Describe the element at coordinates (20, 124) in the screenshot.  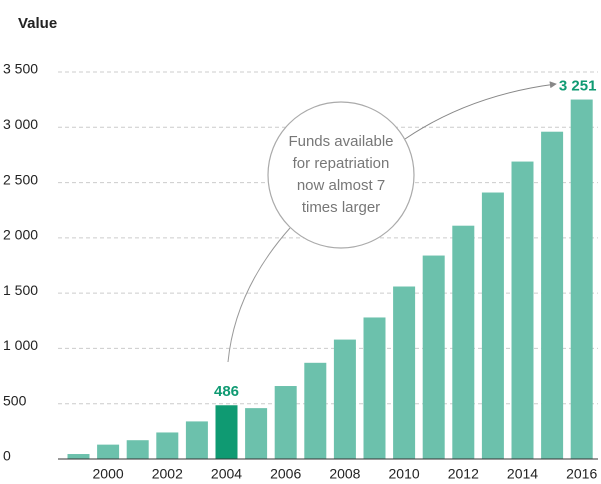
I see `y-tick-label: 3 000` at that location.